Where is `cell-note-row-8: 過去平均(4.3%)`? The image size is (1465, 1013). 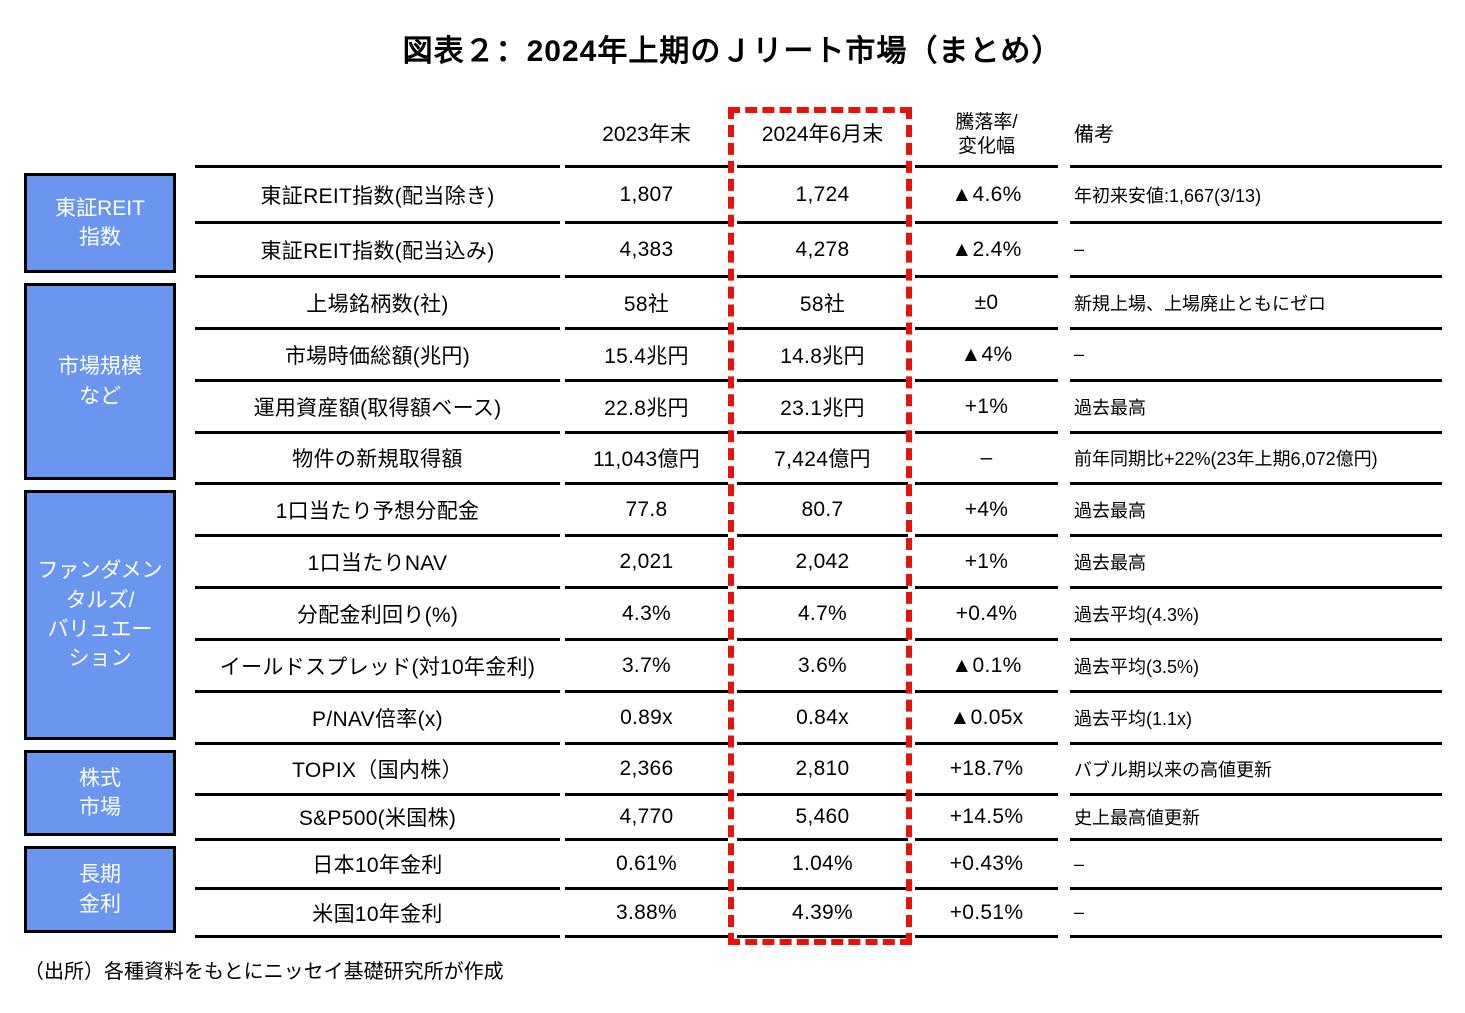 cell-note-row-8: 過去平均(4.3%) is located at coordinates (1256, 615).